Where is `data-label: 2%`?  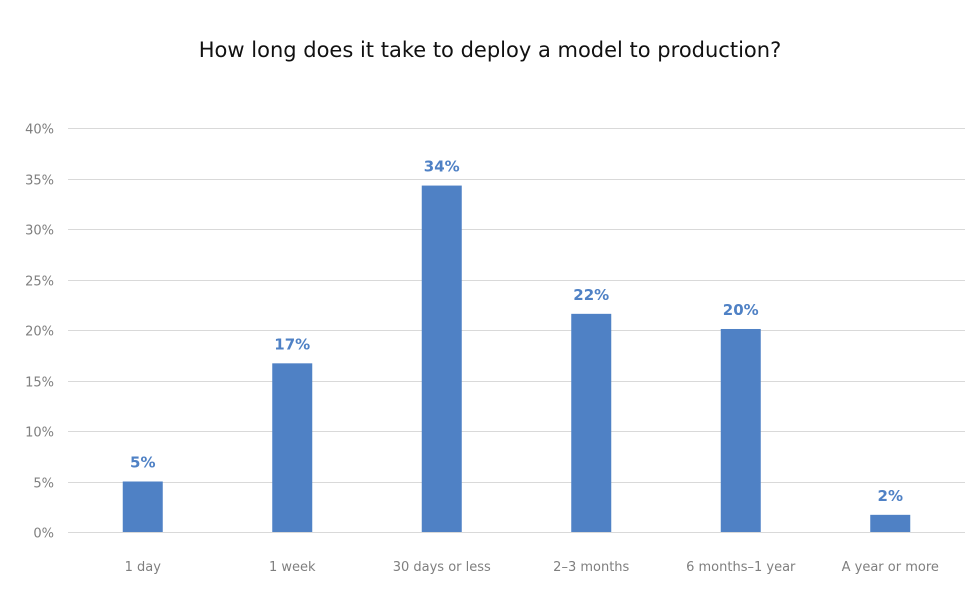
data-label: 2% is located at coordinates (890, 496).